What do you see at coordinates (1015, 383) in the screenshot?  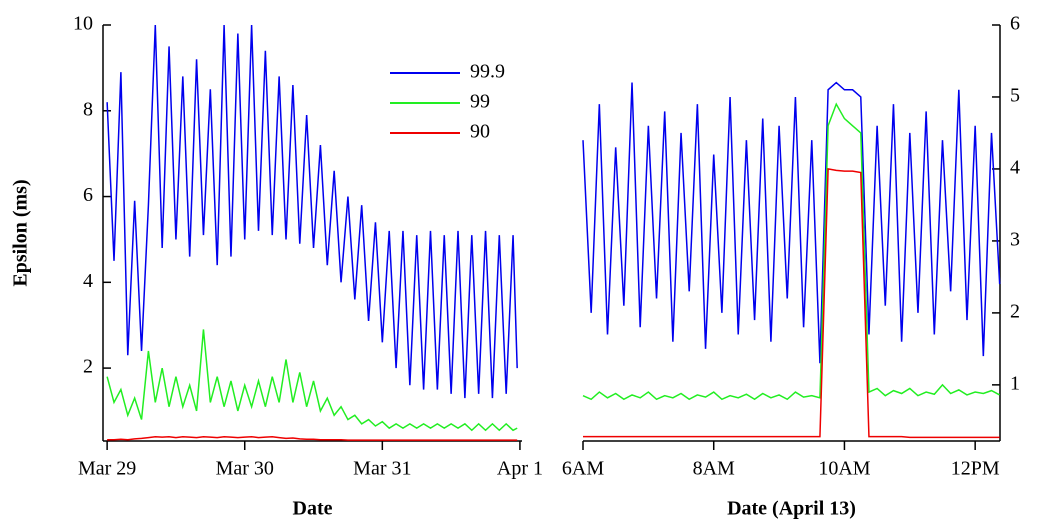 I see `y-tick-label: 1` at bounding box center [1015, 383].